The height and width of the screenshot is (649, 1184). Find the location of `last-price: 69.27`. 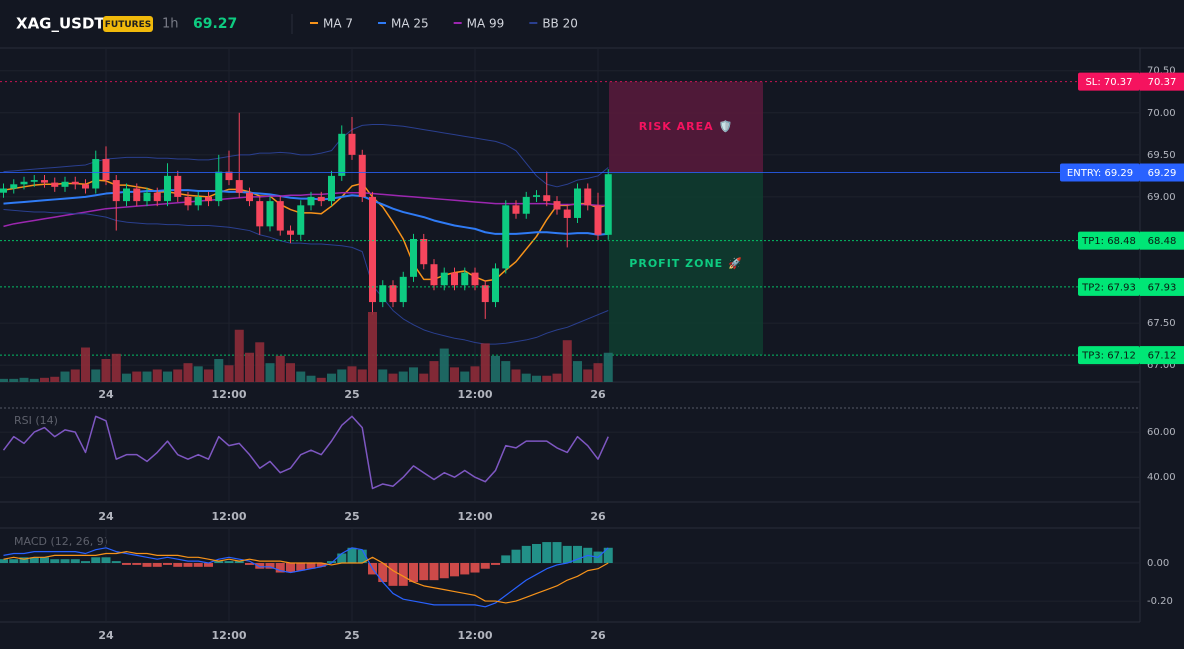

last-price: 69.27 is located at coordinates (215, 24).